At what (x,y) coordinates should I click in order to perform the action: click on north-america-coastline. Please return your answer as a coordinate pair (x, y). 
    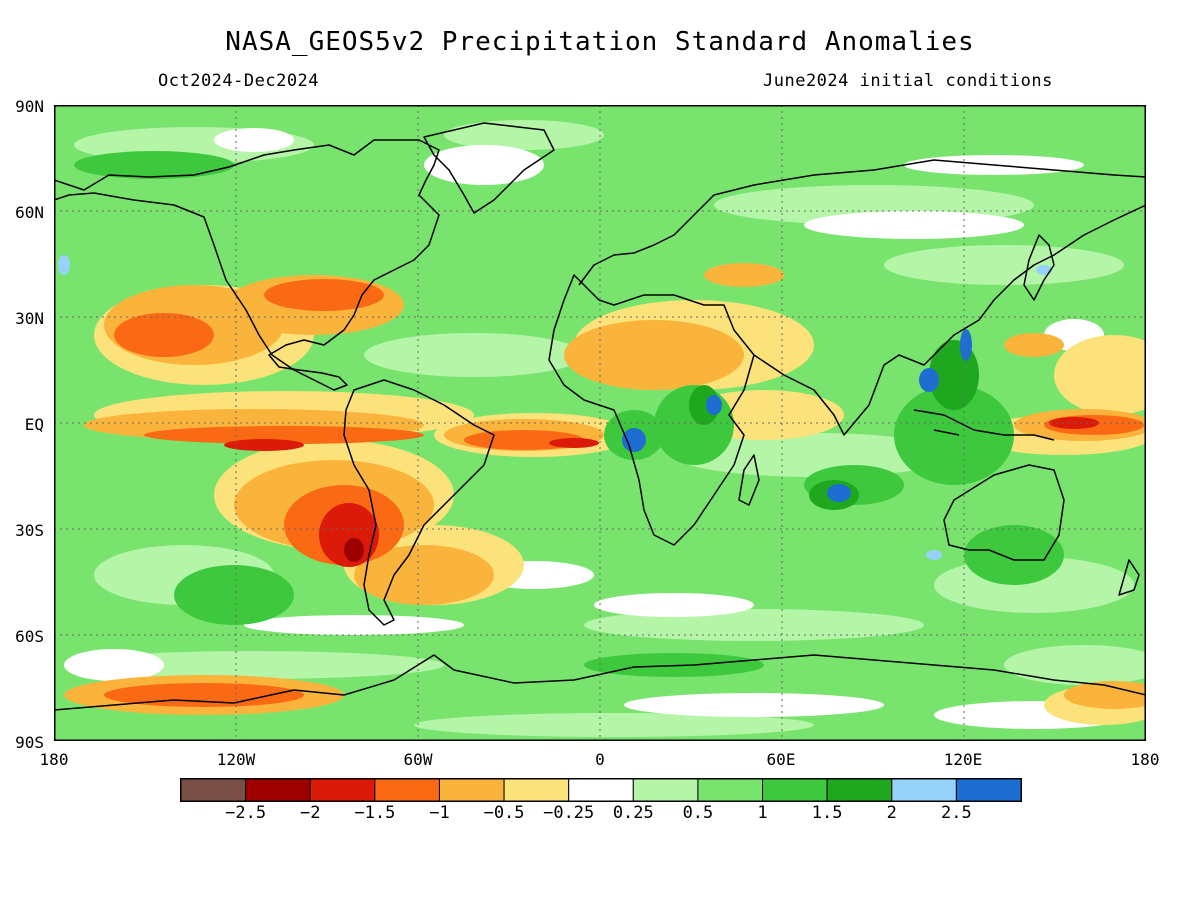
    Looking at the image, I should click on (247, 265).